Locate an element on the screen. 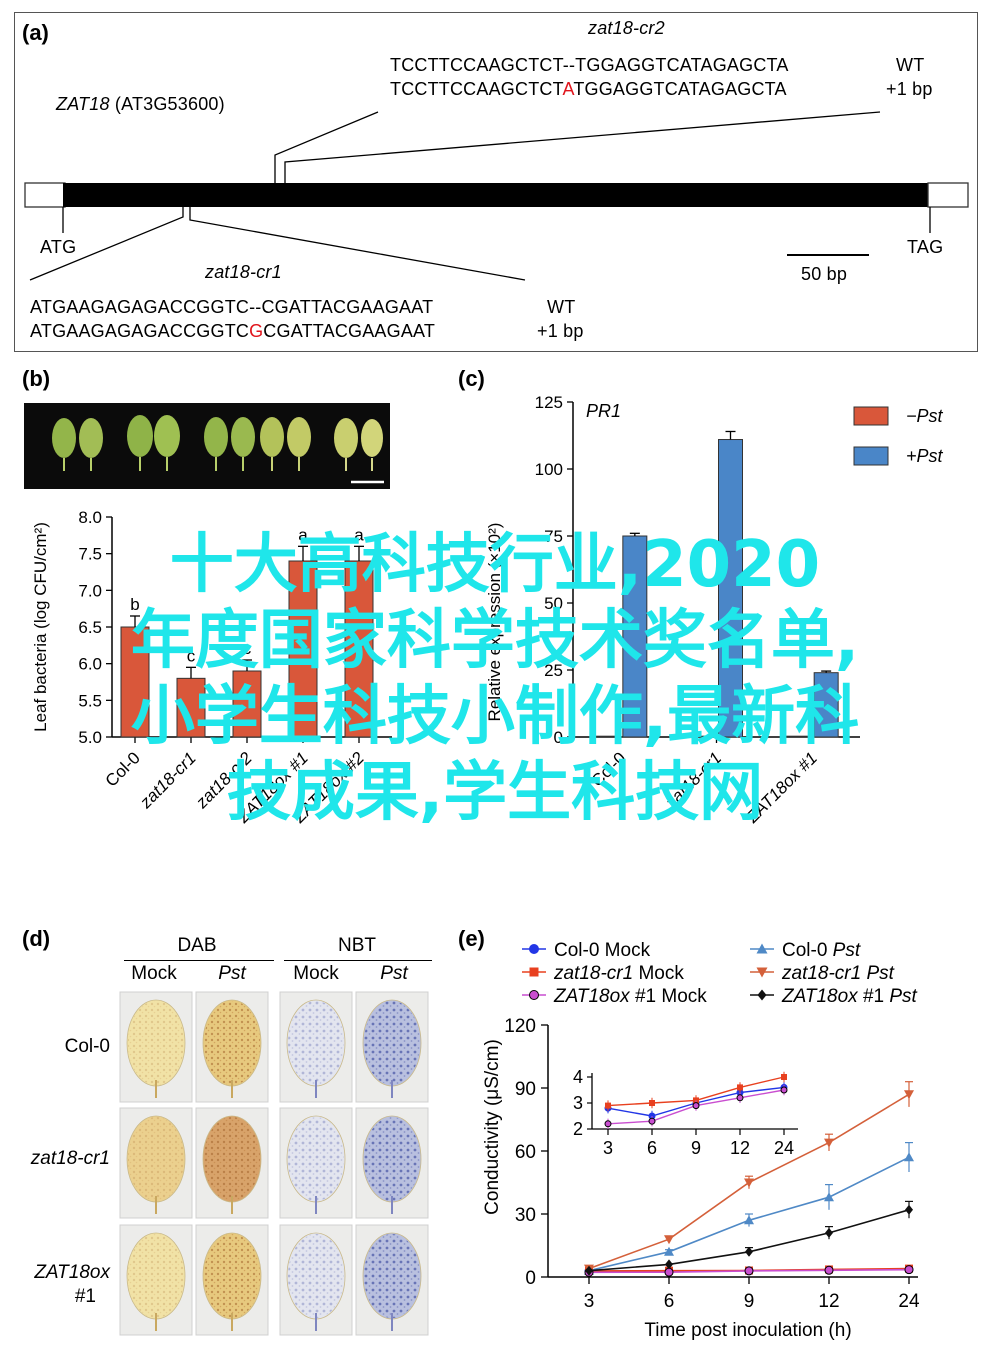 This screenshot has height=1348, width=990. gene-label: ZAT18 (AT3G53600) is located at coordinates (140, 104).